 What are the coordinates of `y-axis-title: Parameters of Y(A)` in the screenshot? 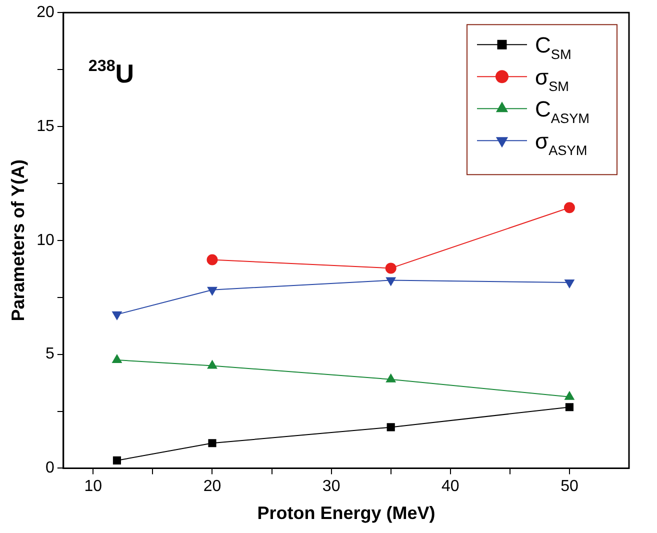 It's located at (18, 241).